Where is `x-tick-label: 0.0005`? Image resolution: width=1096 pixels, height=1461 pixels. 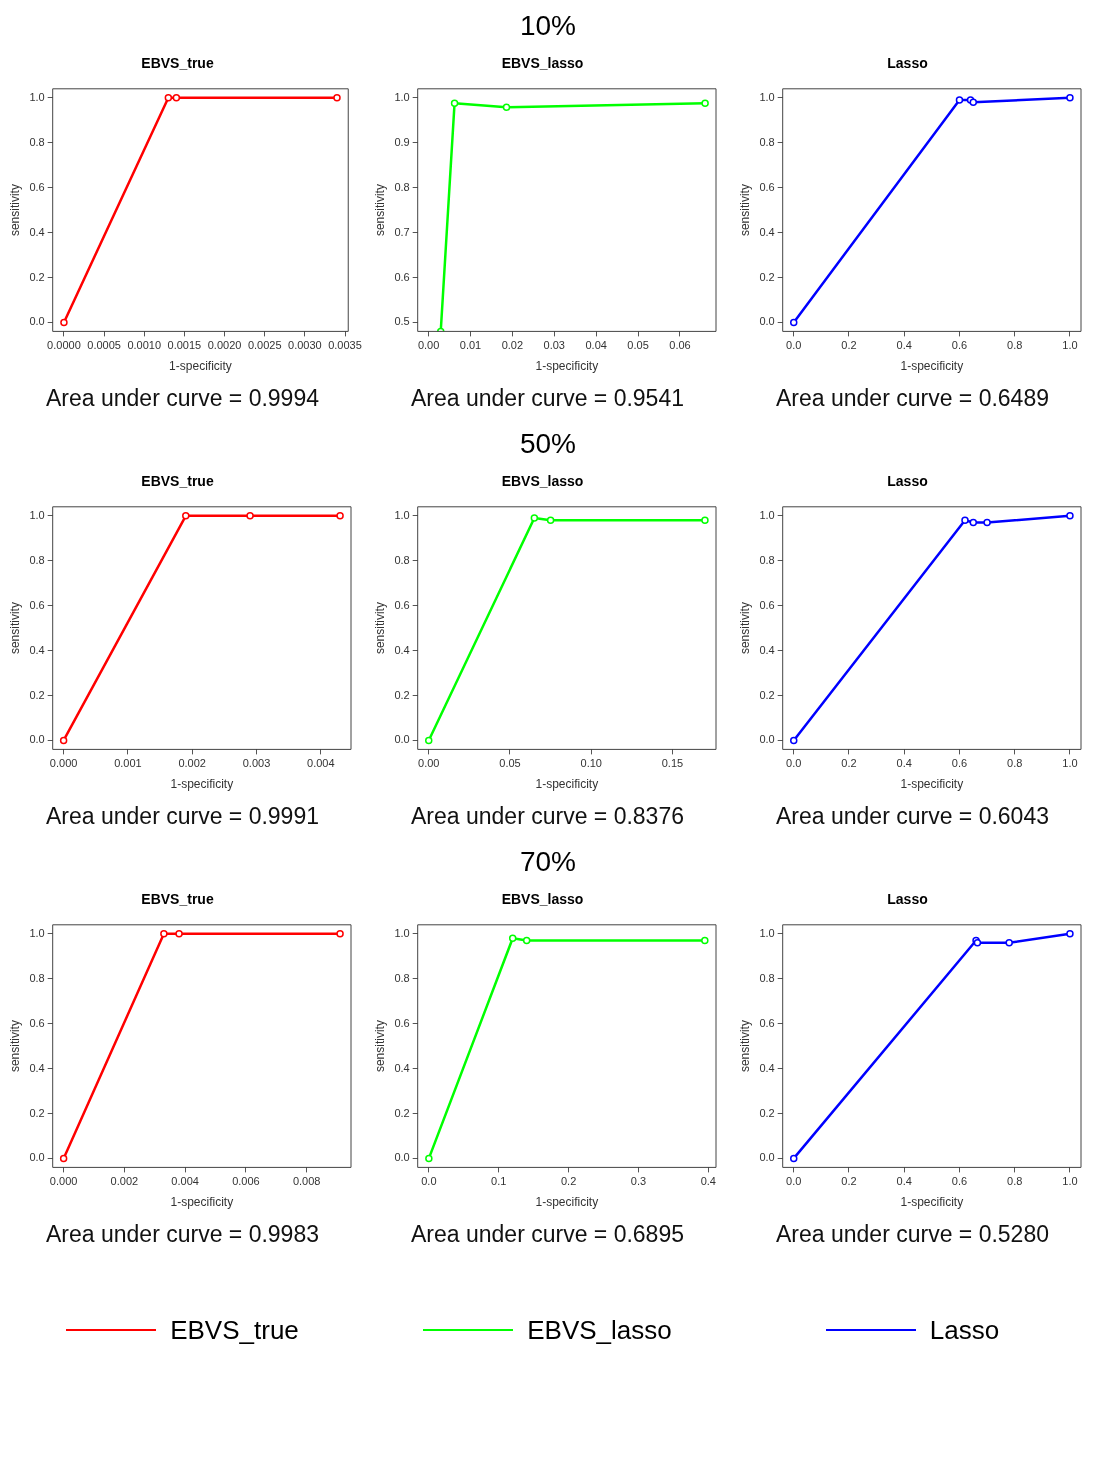
x-tick-label: 0.0005 is located at coordinates (104, 345).